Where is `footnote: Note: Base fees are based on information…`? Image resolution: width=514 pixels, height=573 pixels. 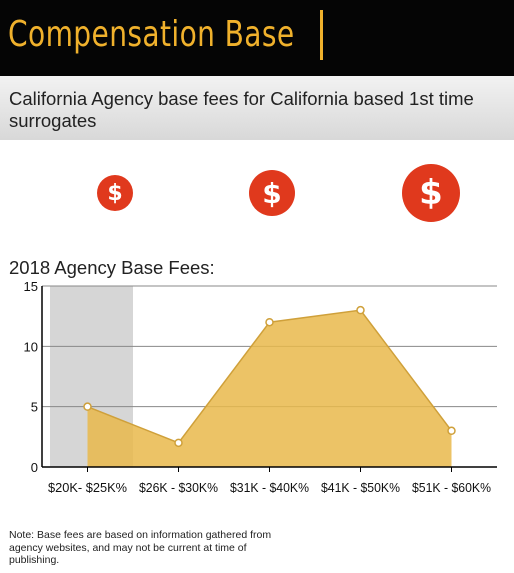 footnote: Note: Base fees are based on information… is located at coordinates (140, 547).